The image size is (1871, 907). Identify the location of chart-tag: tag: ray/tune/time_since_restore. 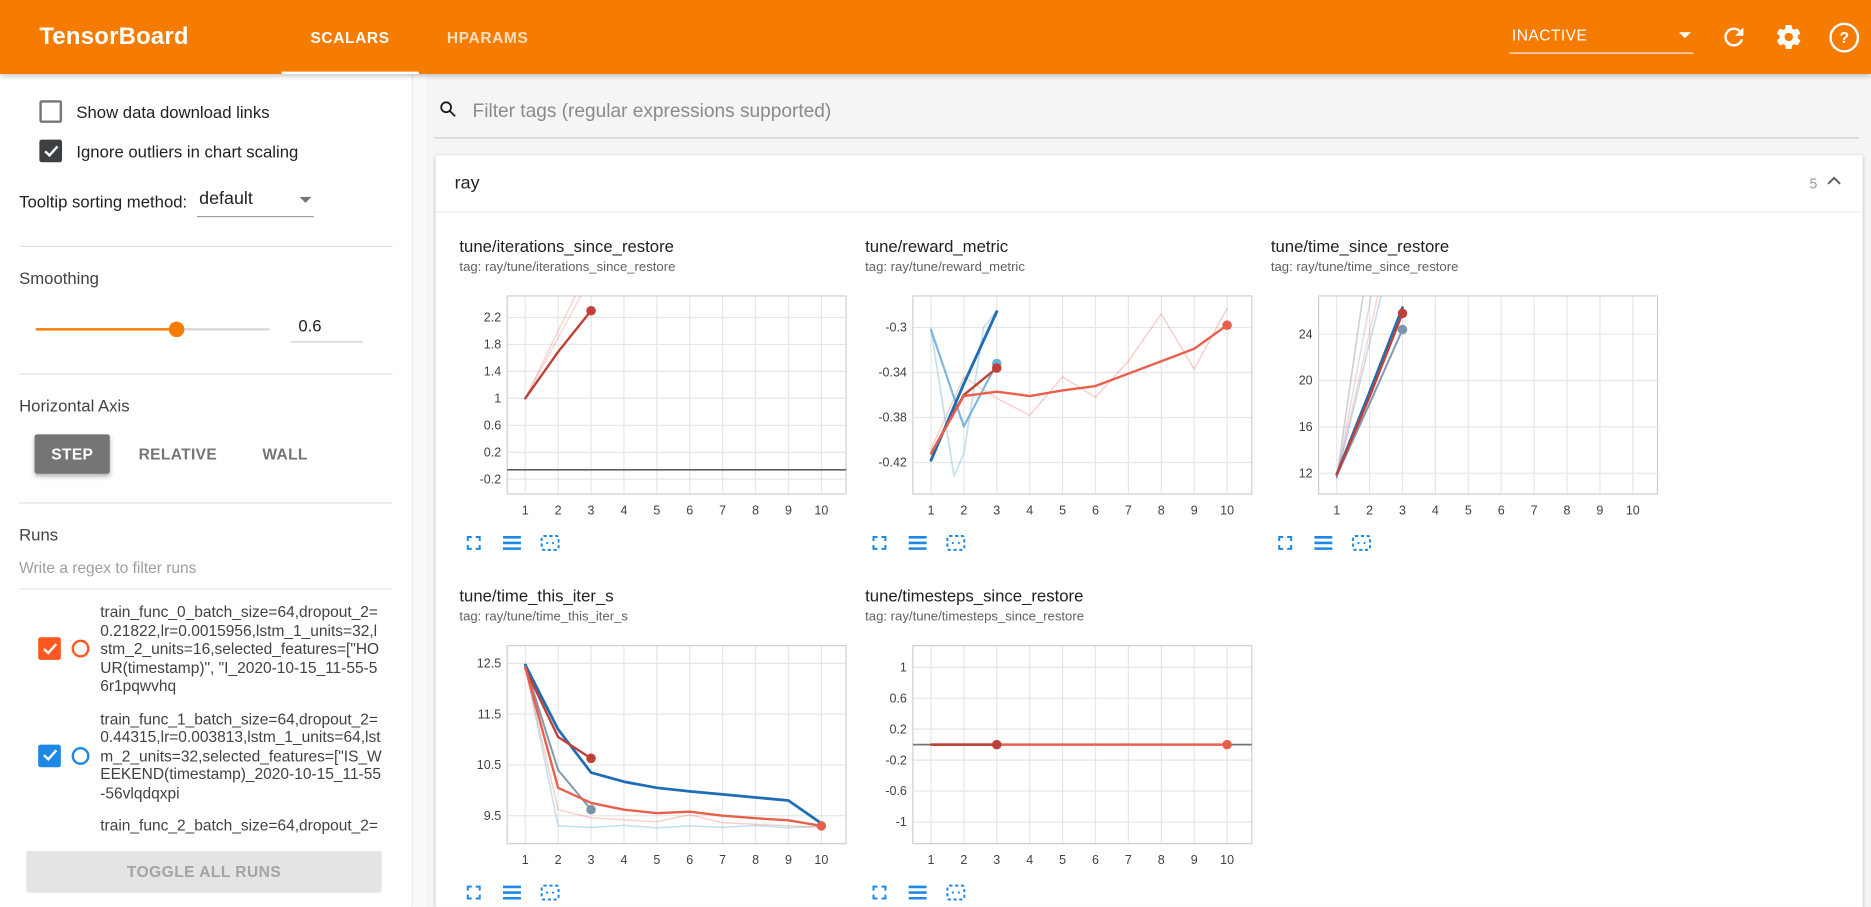
(1364, 267).